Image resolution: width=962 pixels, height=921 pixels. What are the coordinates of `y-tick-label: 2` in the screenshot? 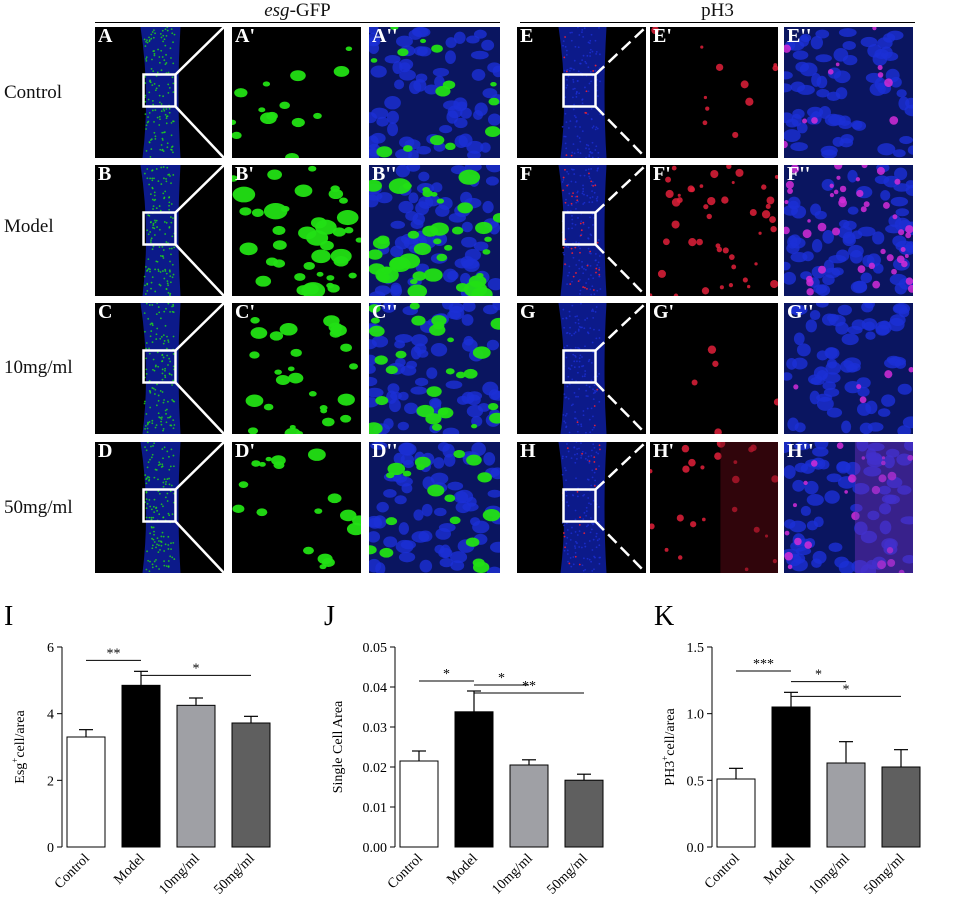 It's located at (50, 781).